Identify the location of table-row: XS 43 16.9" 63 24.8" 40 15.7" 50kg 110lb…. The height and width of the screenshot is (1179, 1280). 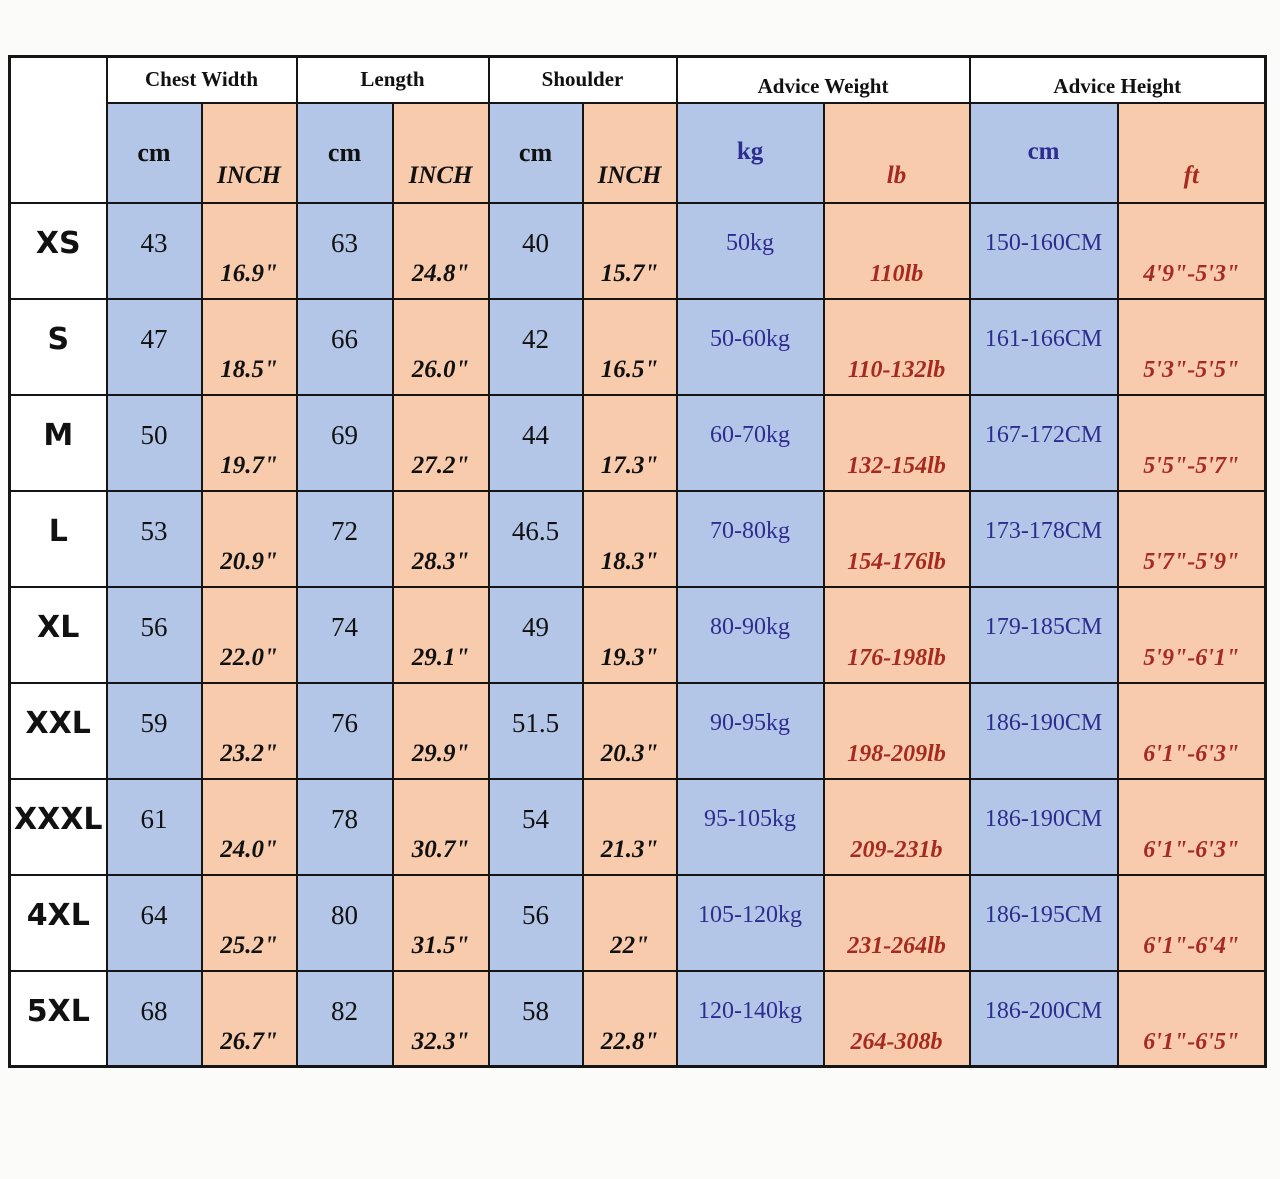
(637, 250).